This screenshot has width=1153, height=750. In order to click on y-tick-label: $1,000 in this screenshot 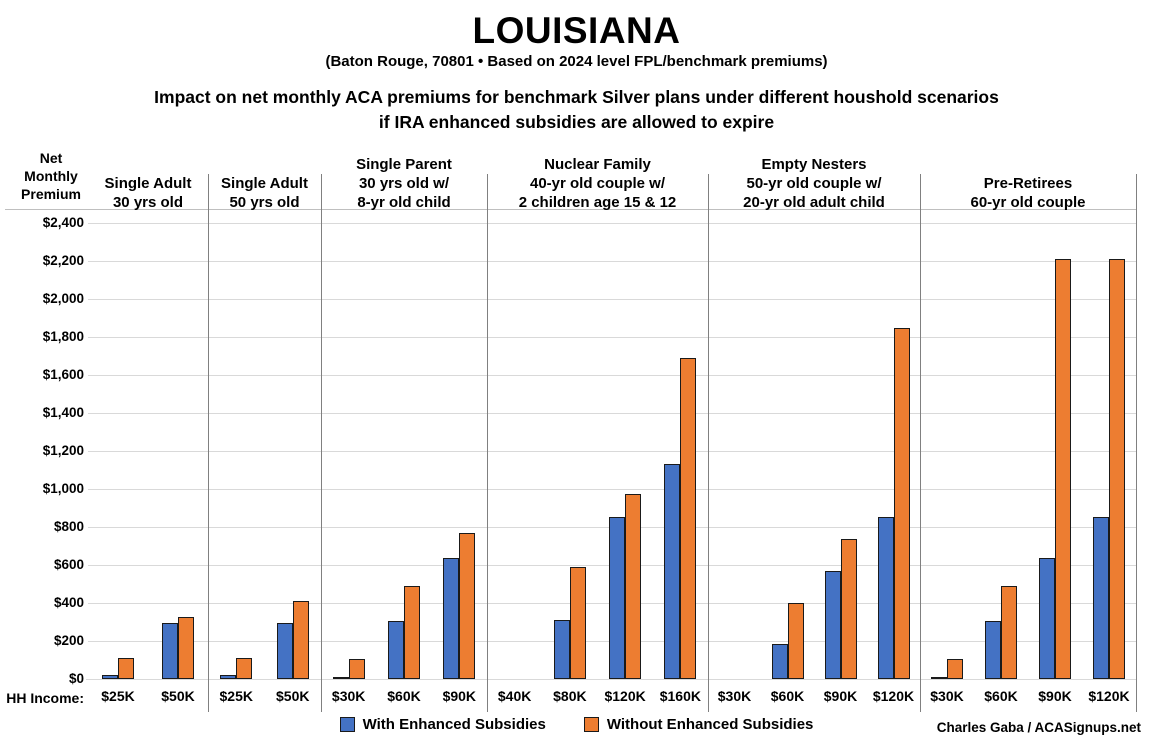, I will do `click(63, 488)`.